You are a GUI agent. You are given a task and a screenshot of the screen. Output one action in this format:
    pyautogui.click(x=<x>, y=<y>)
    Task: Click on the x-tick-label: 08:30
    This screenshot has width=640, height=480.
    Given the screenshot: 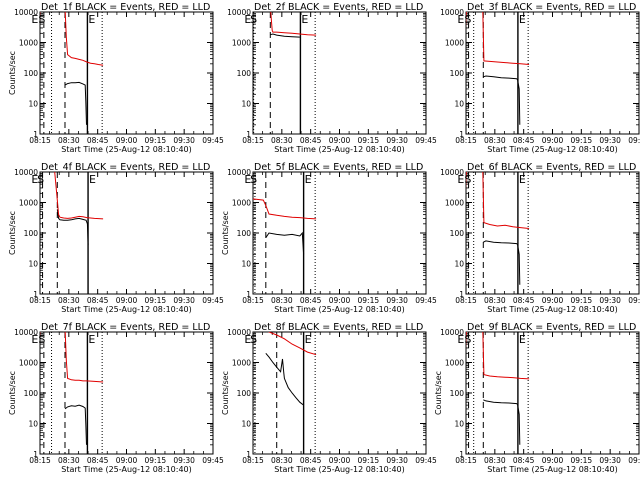 What is the action you would take?
    pyautogui.click(x=495, y=460)
    